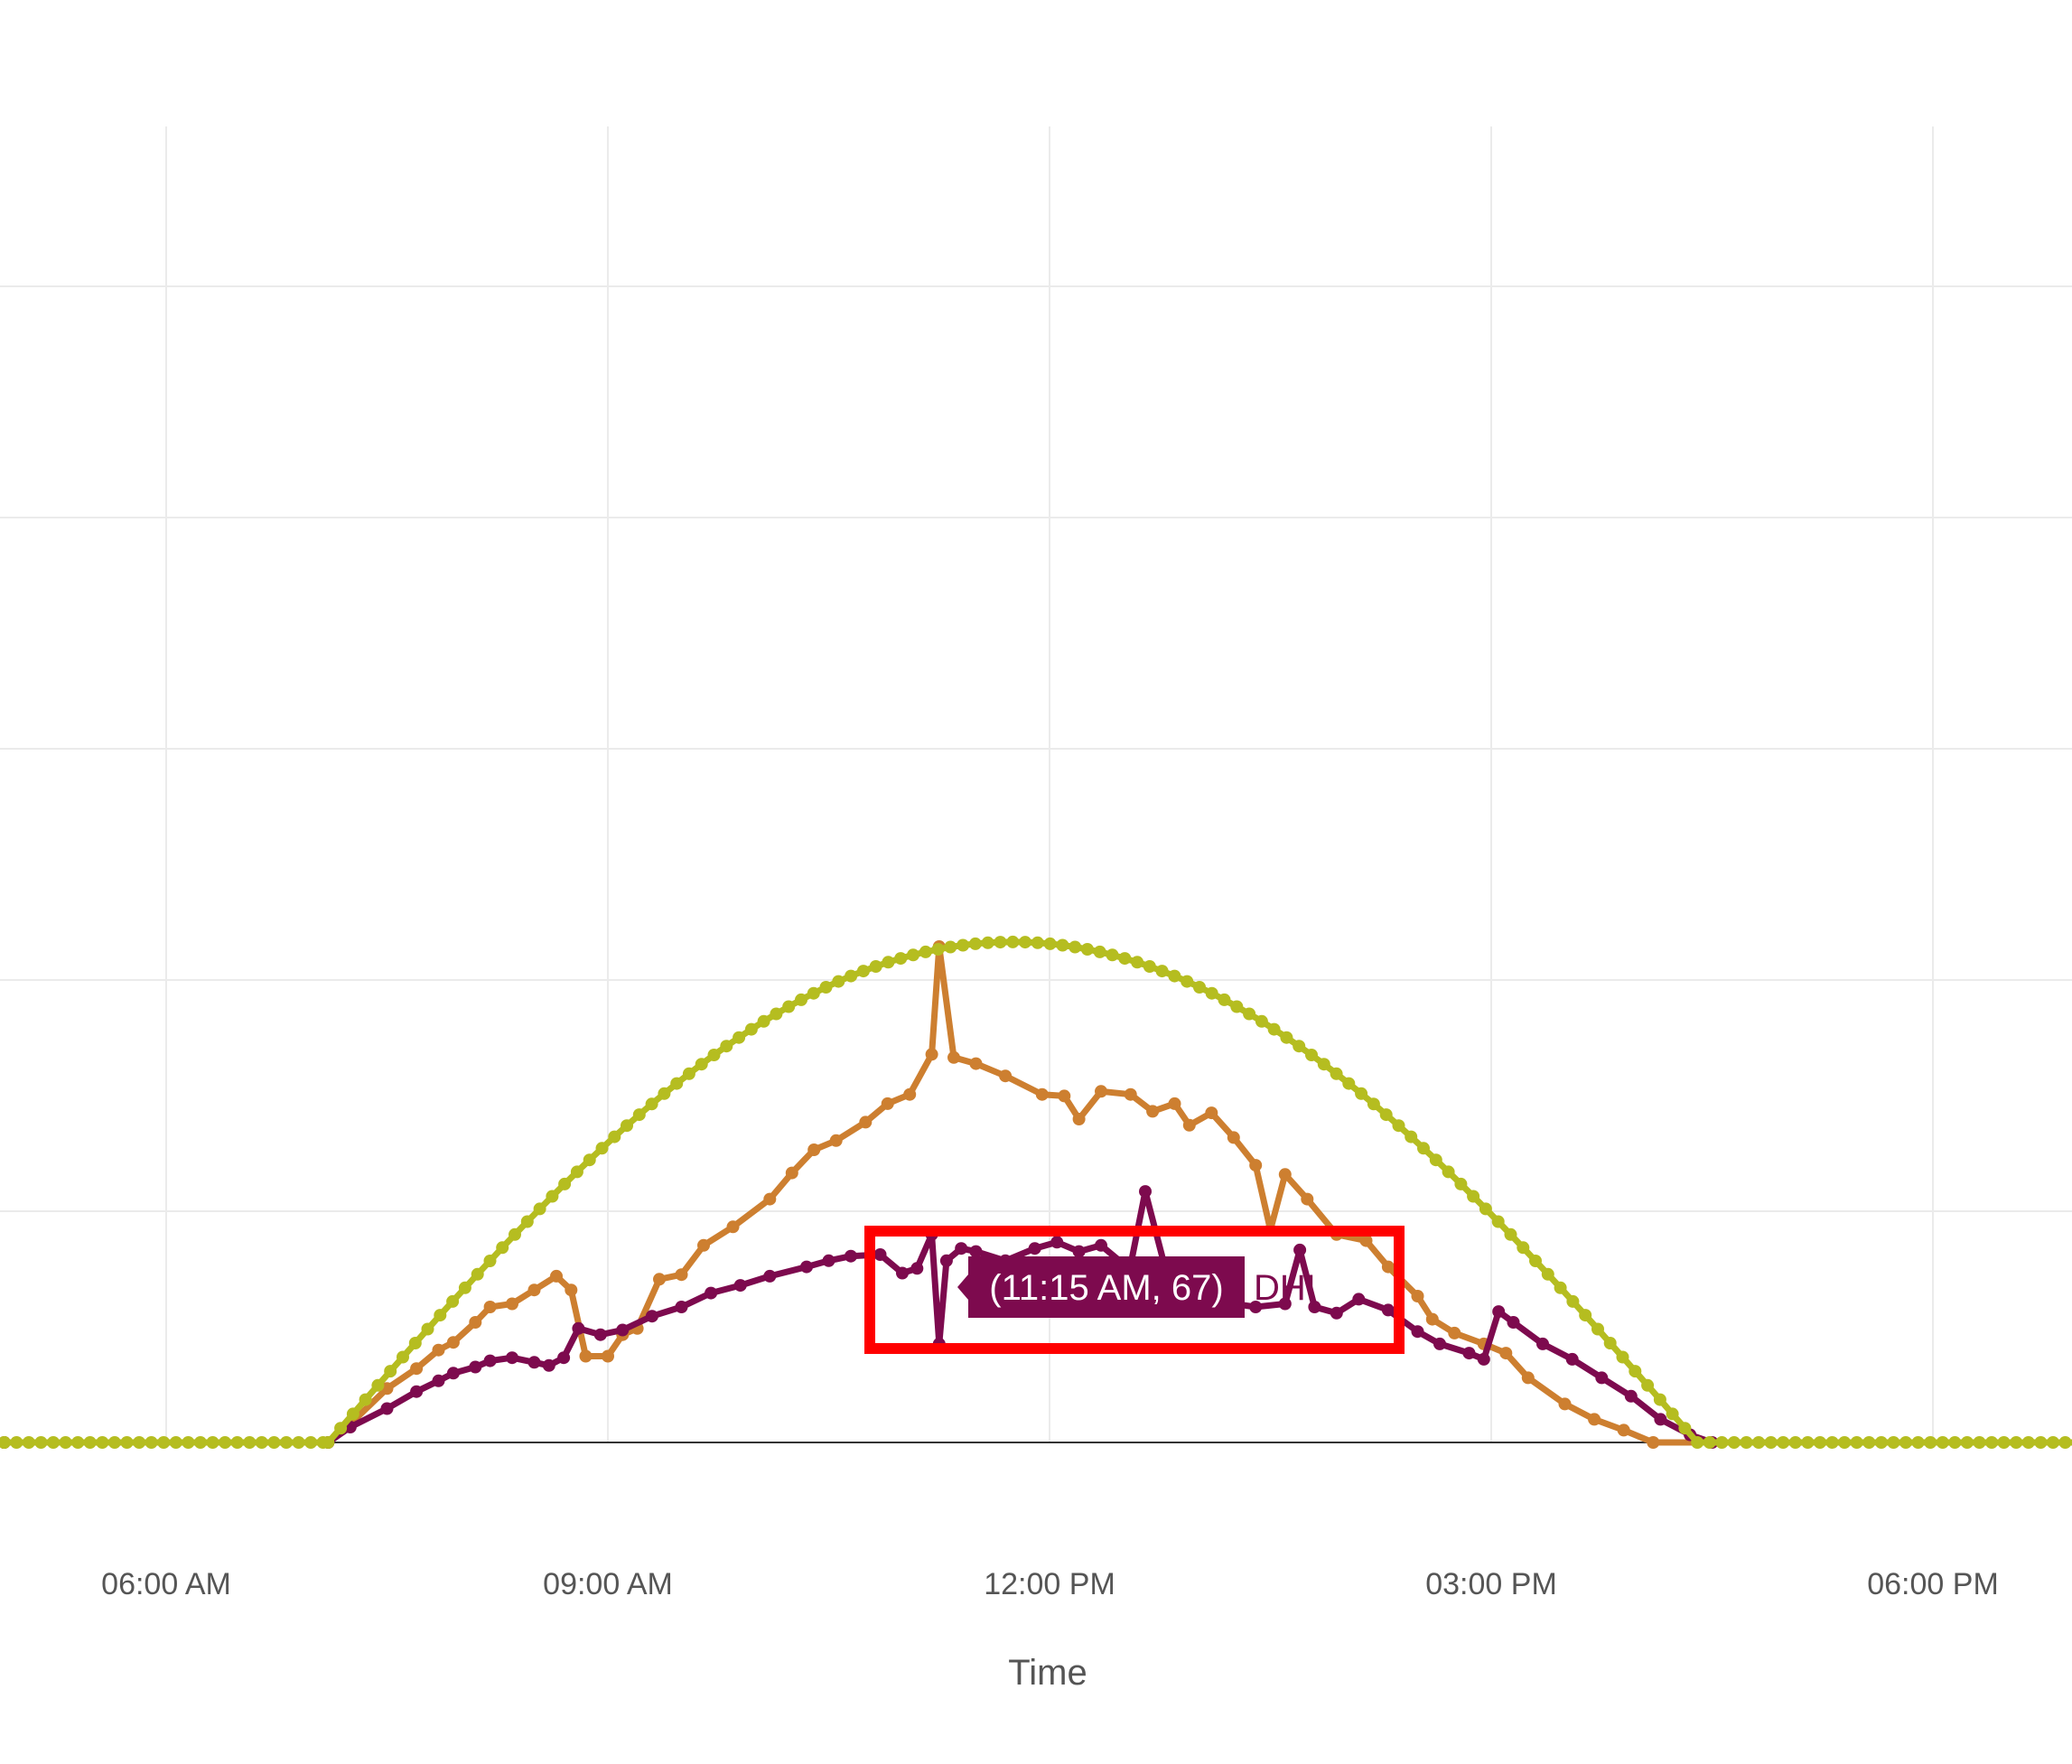 The width and height of the screenshot is (2072, 1764). What do you see at coordinates (1047, 1673) in the screenshot?
I see `x-axis-title: Time` at bounding box center [1047, 1673].